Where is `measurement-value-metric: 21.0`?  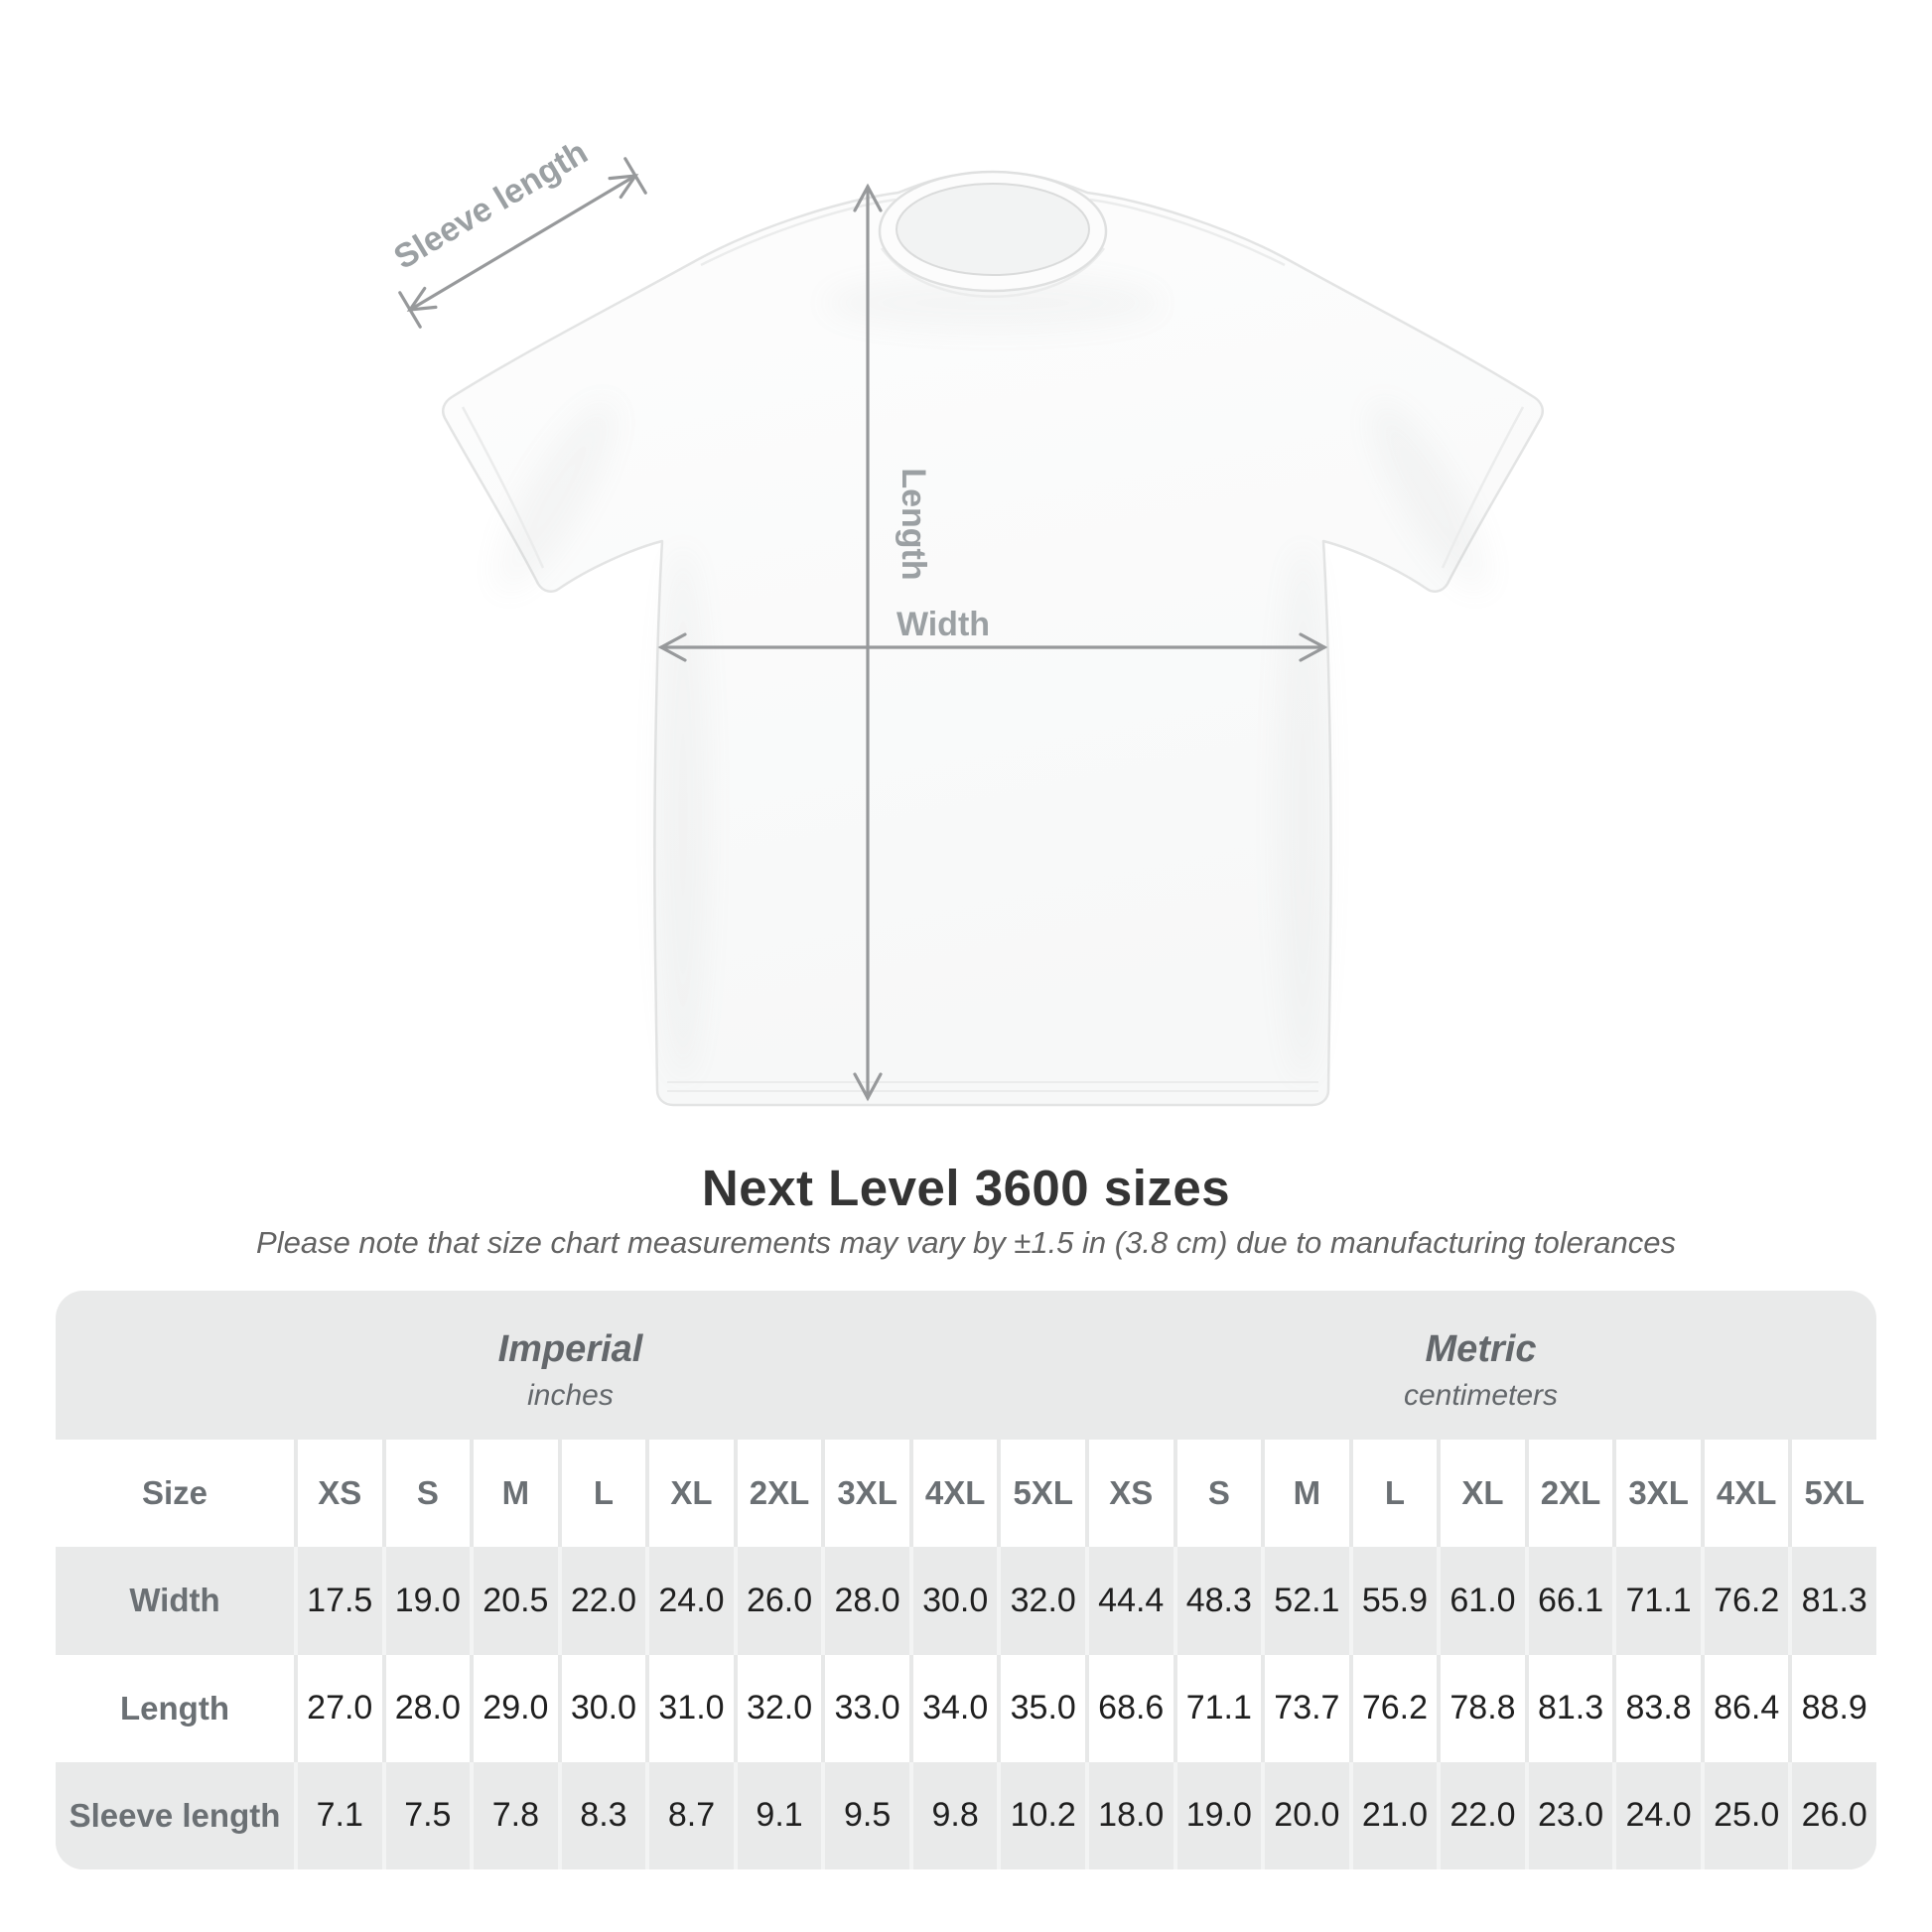 measurement-value-metric: 21.0 is located at coordinates (1393, 1815).